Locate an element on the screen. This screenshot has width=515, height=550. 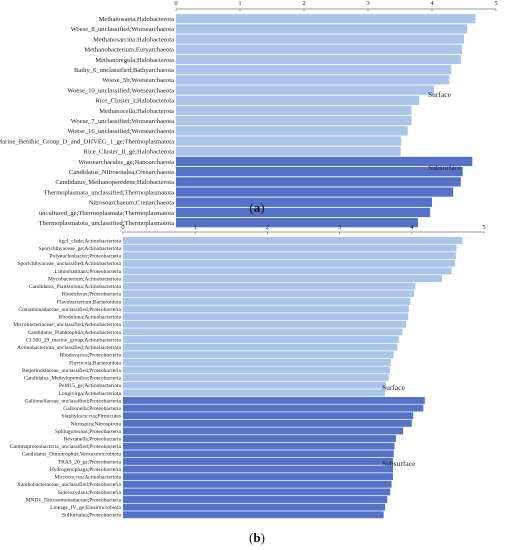
category-label: Gallionella;Proteobacteria is located at coordinates (92, 409).